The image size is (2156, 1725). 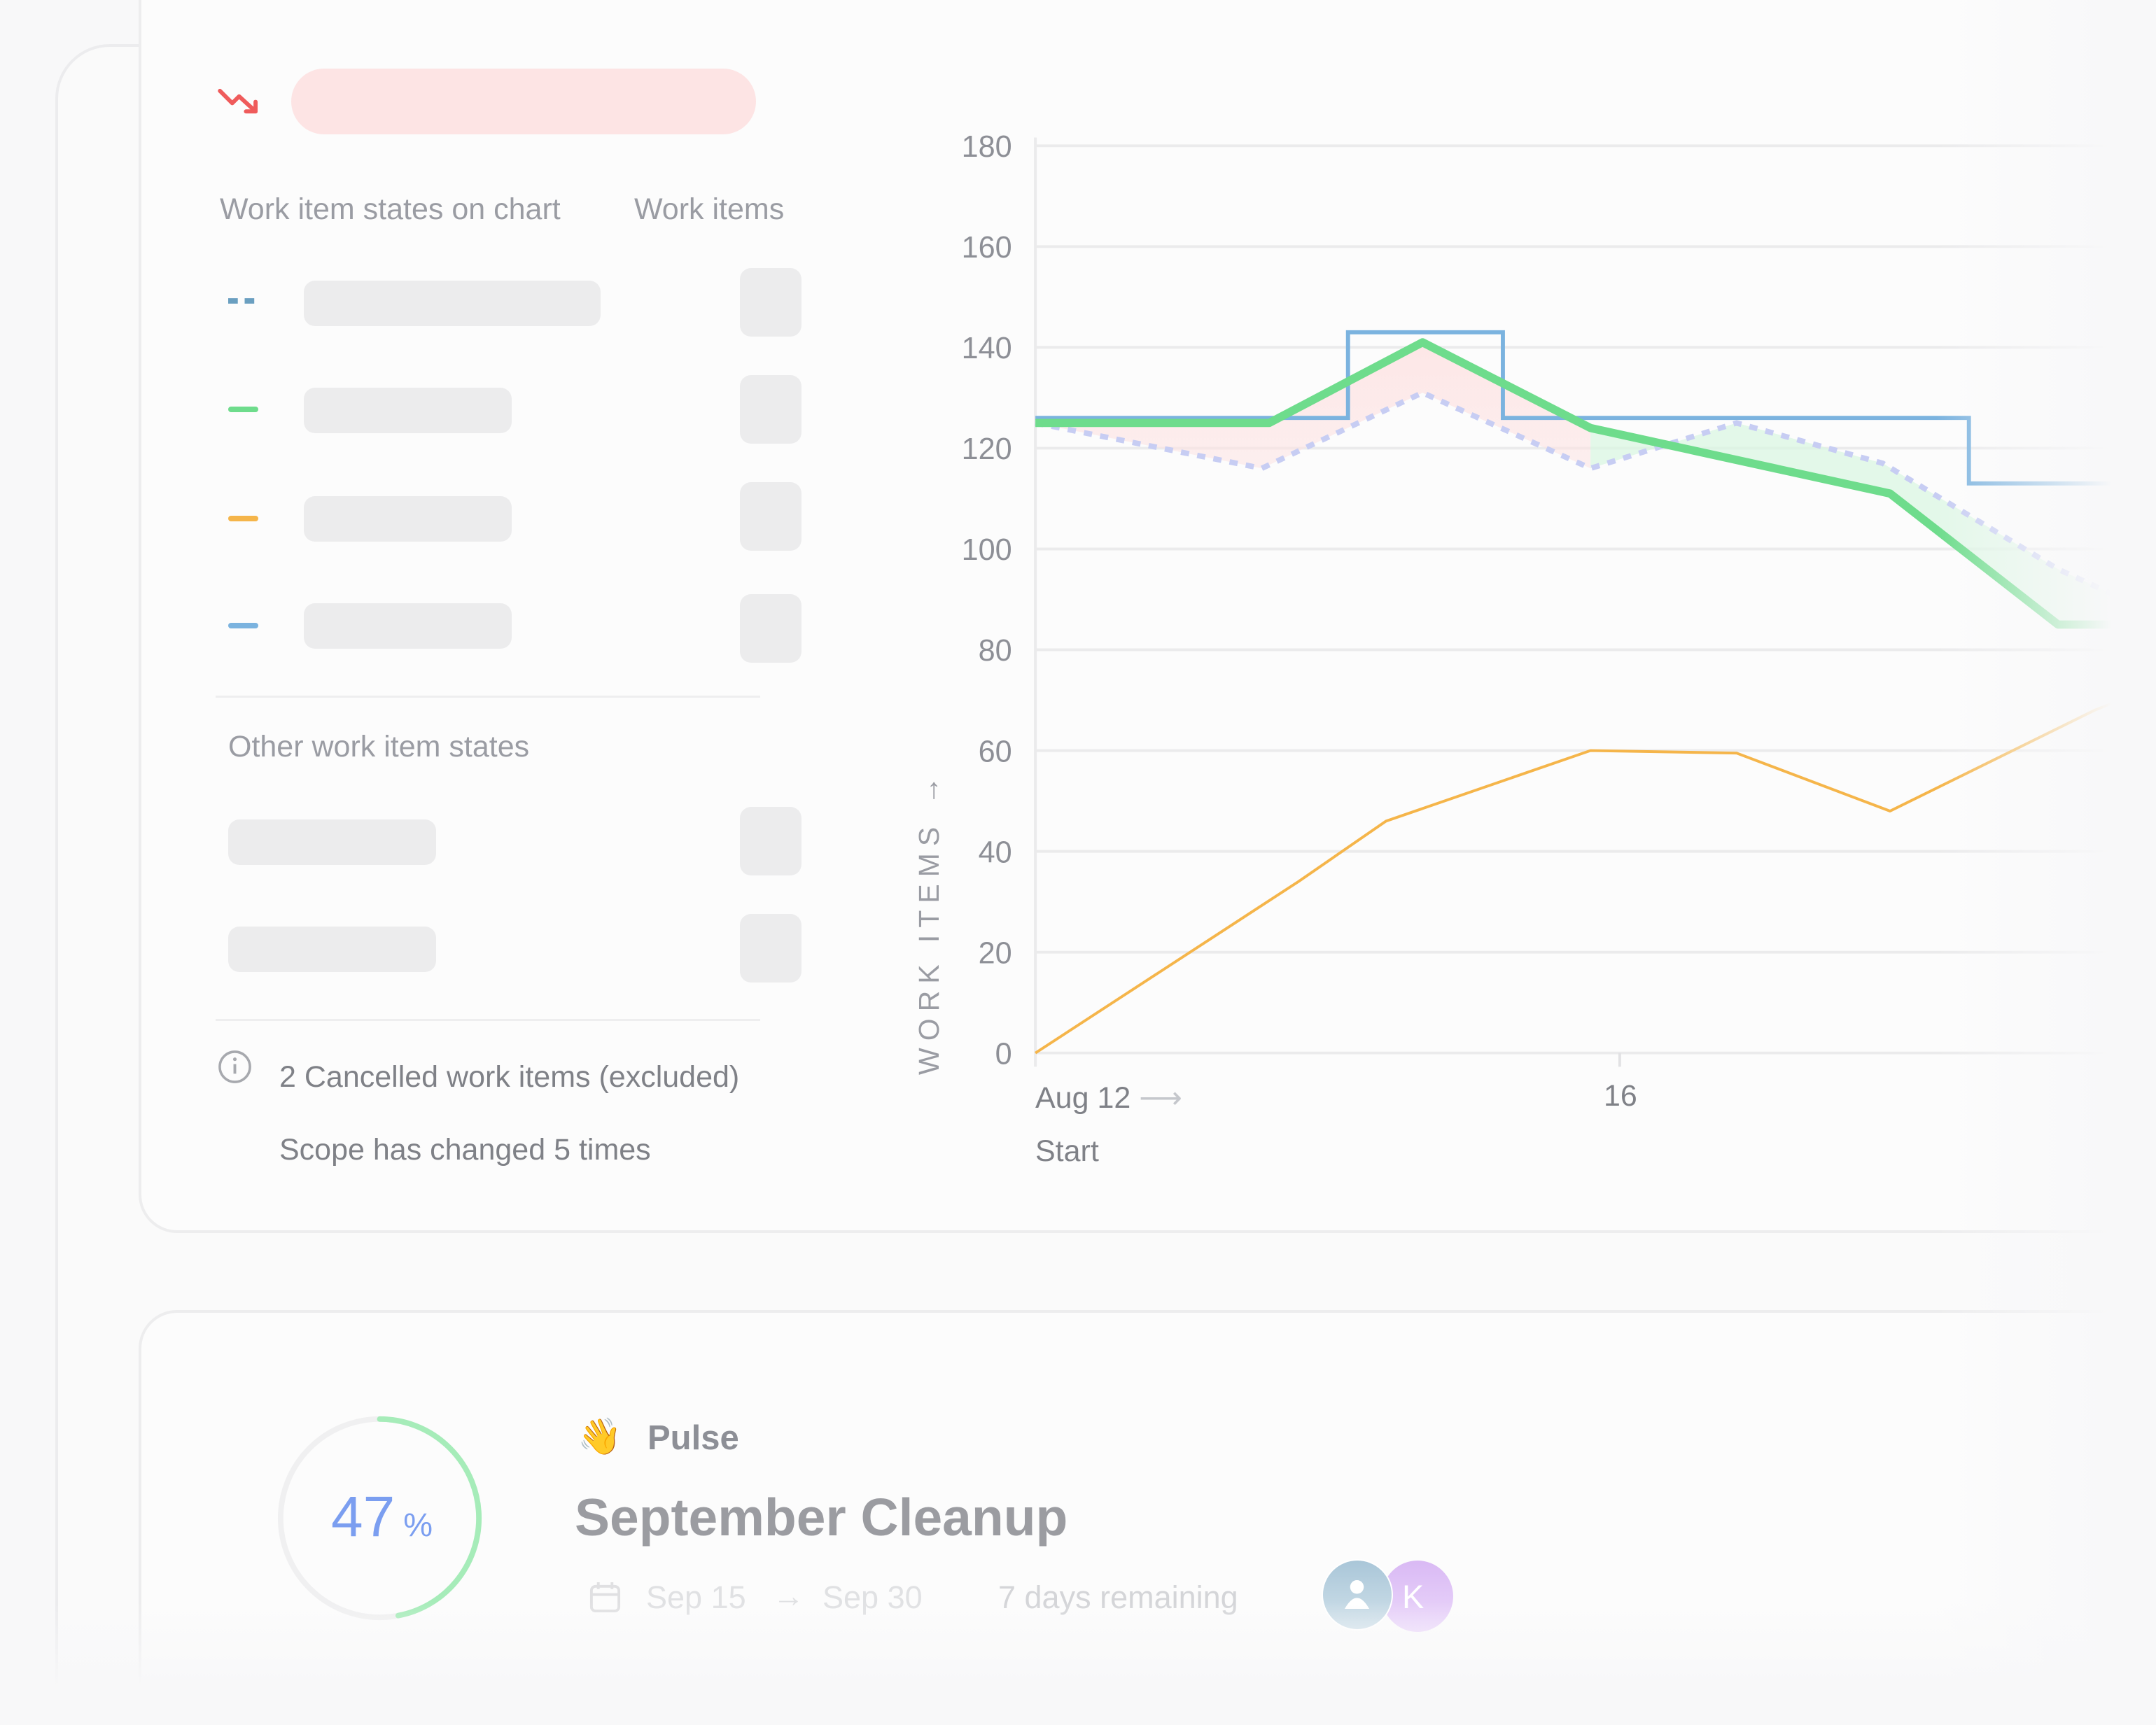 I want to click on percent-sign: %, so click(x=418, y=1524).